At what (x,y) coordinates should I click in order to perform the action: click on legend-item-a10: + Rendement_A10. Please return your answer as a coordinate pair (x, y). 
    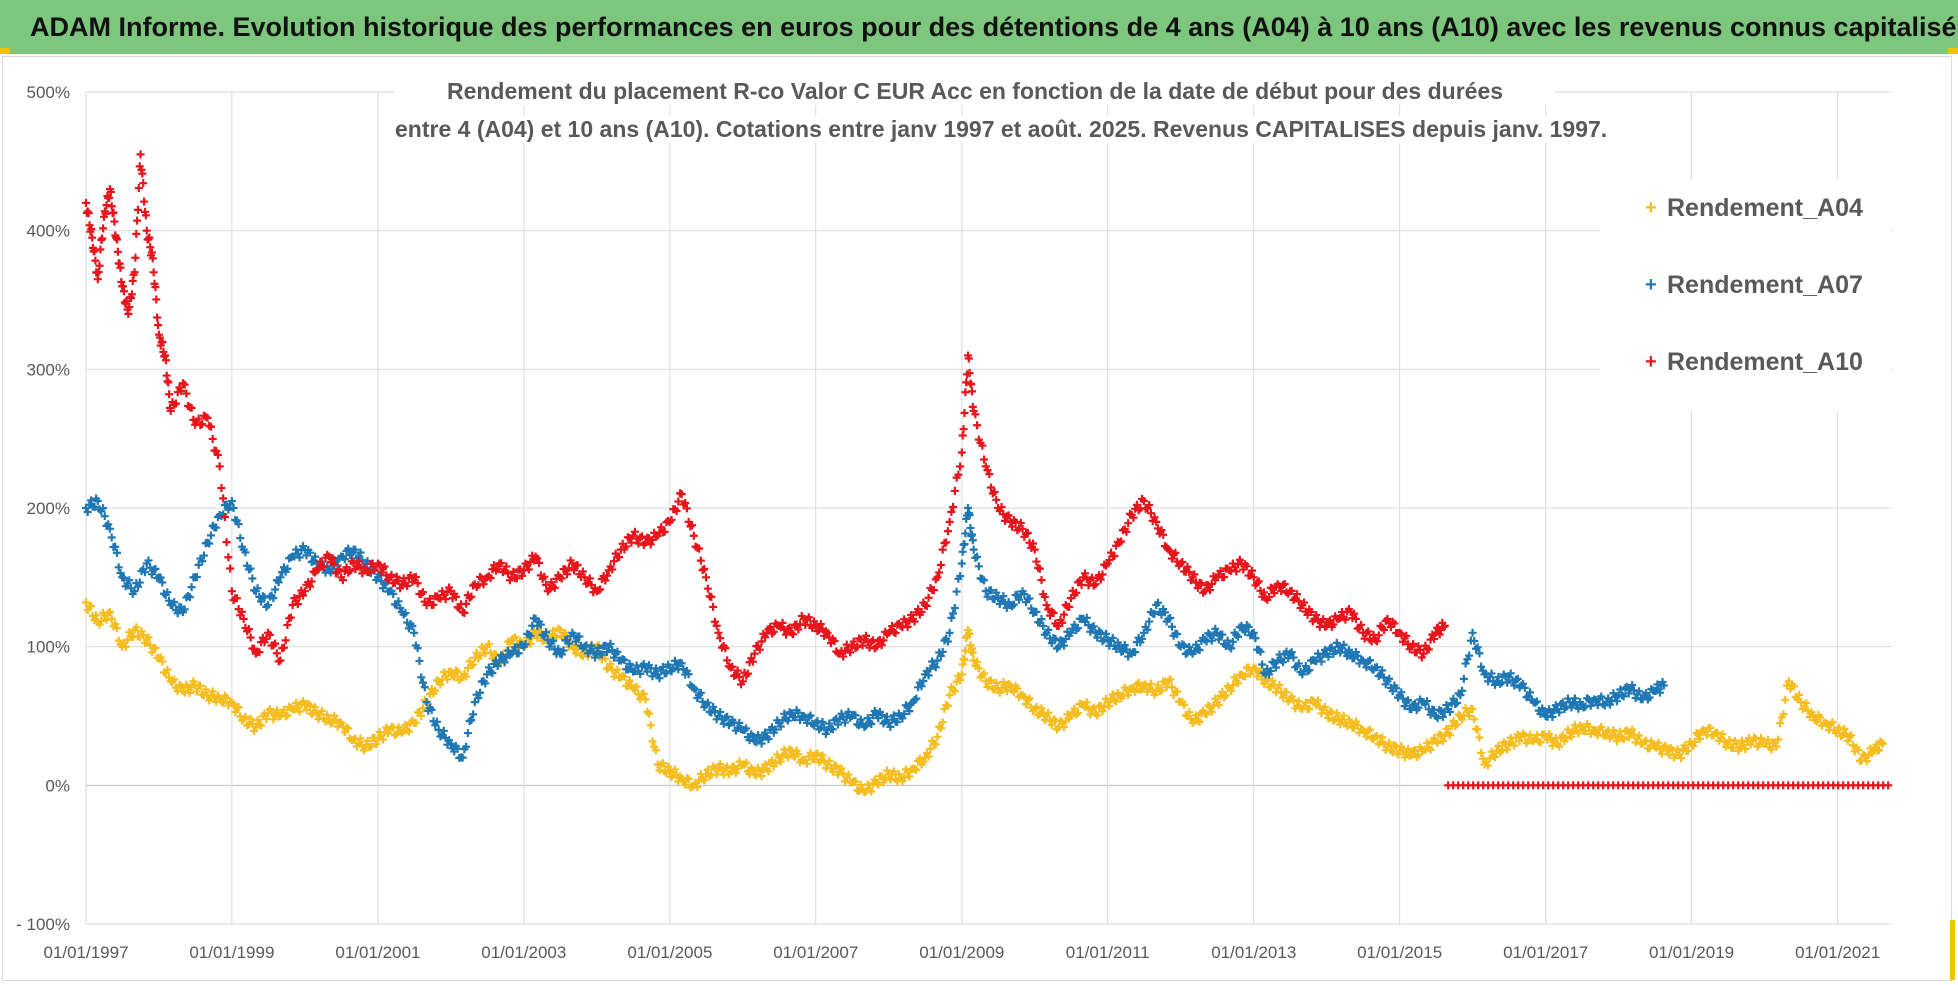
    Looking at the image, I should click on (1745, 372).